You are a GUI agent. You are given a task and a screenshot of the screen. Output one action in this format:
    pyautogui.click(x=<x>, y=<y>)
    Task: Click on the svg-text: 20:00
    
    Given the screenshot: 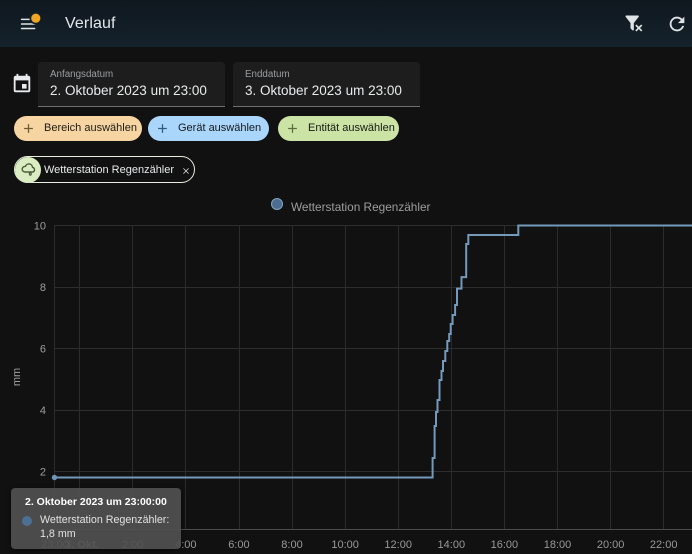 What is the action you would take?
    pyautogui.click(x=611, y=545)
    